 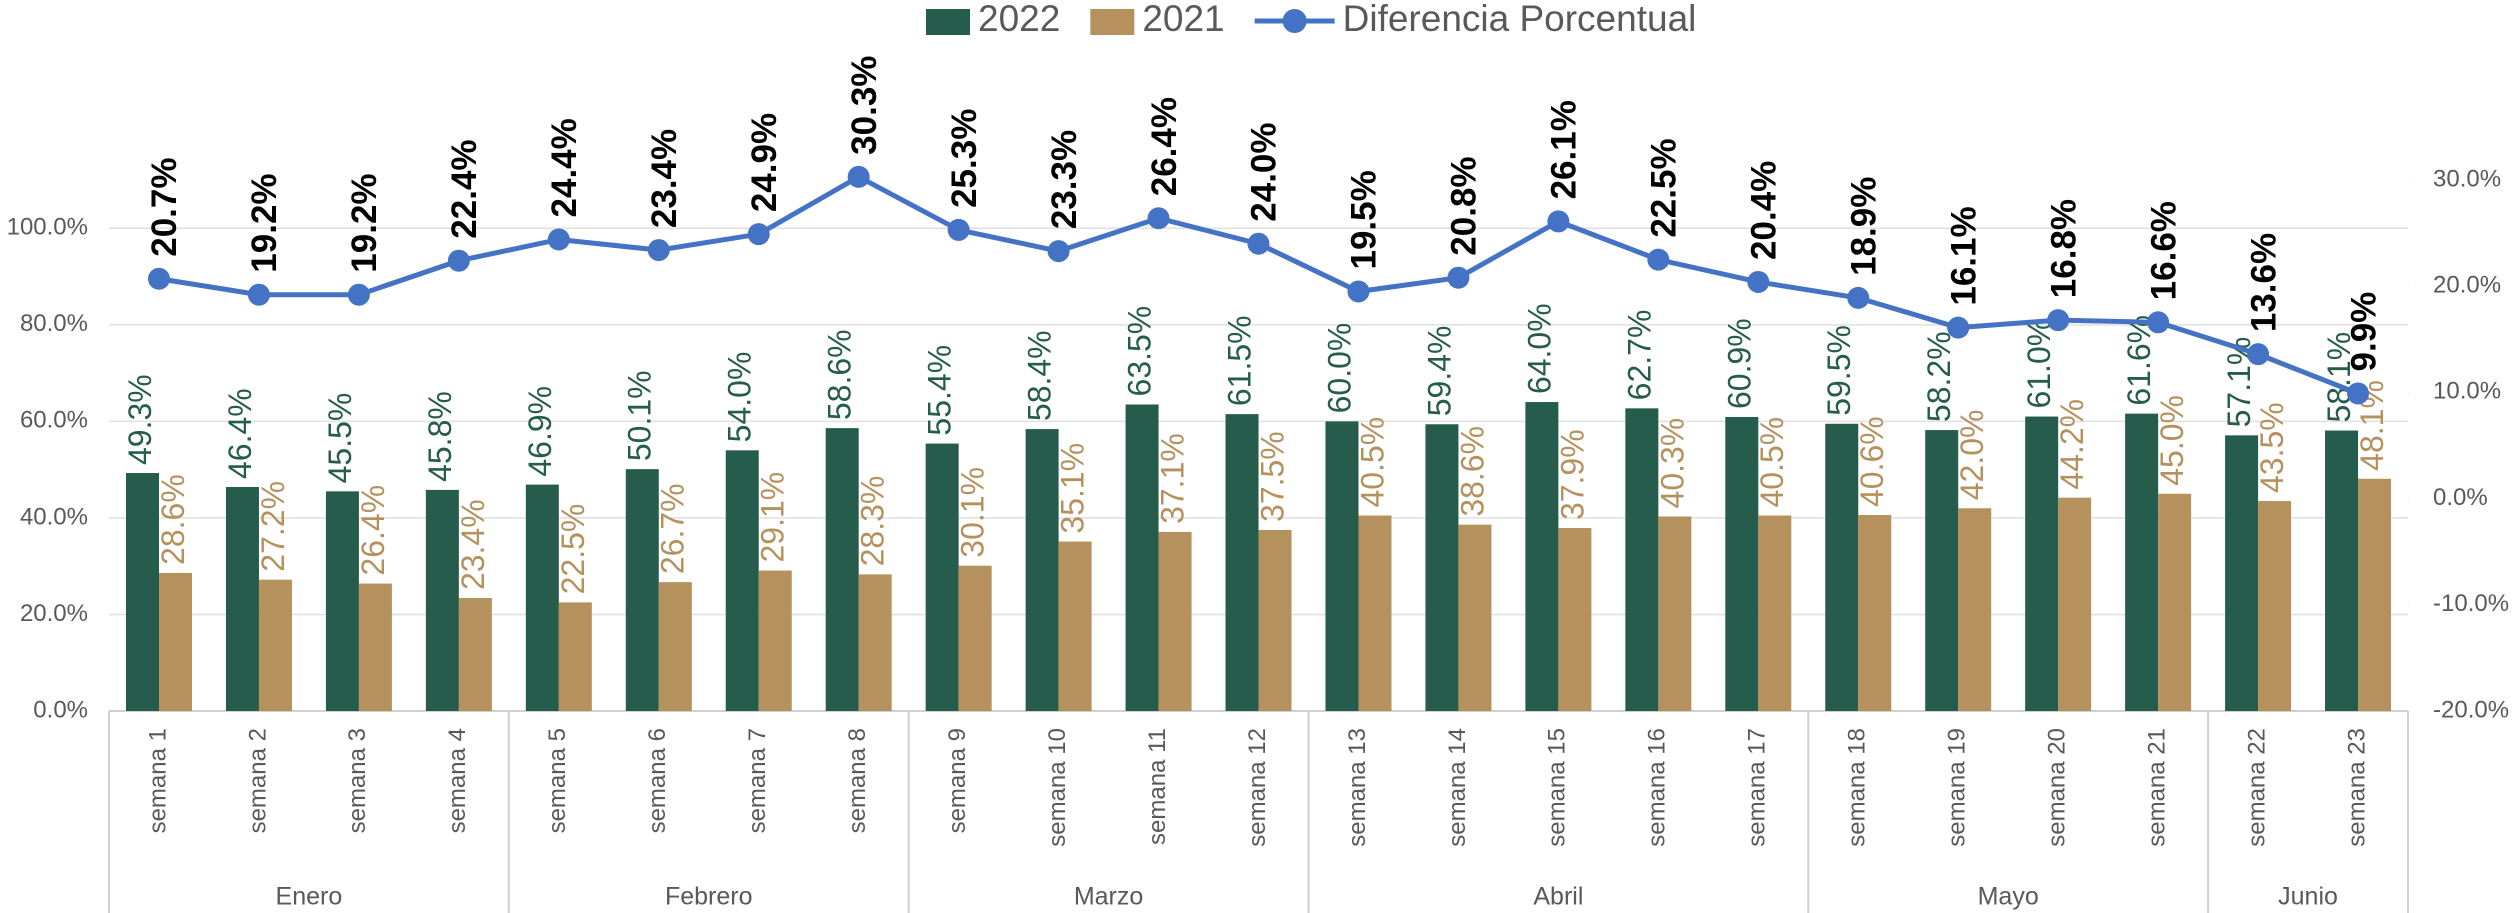 I want to click on line-value-label: 26.4%, so click(x=1164, y=146).